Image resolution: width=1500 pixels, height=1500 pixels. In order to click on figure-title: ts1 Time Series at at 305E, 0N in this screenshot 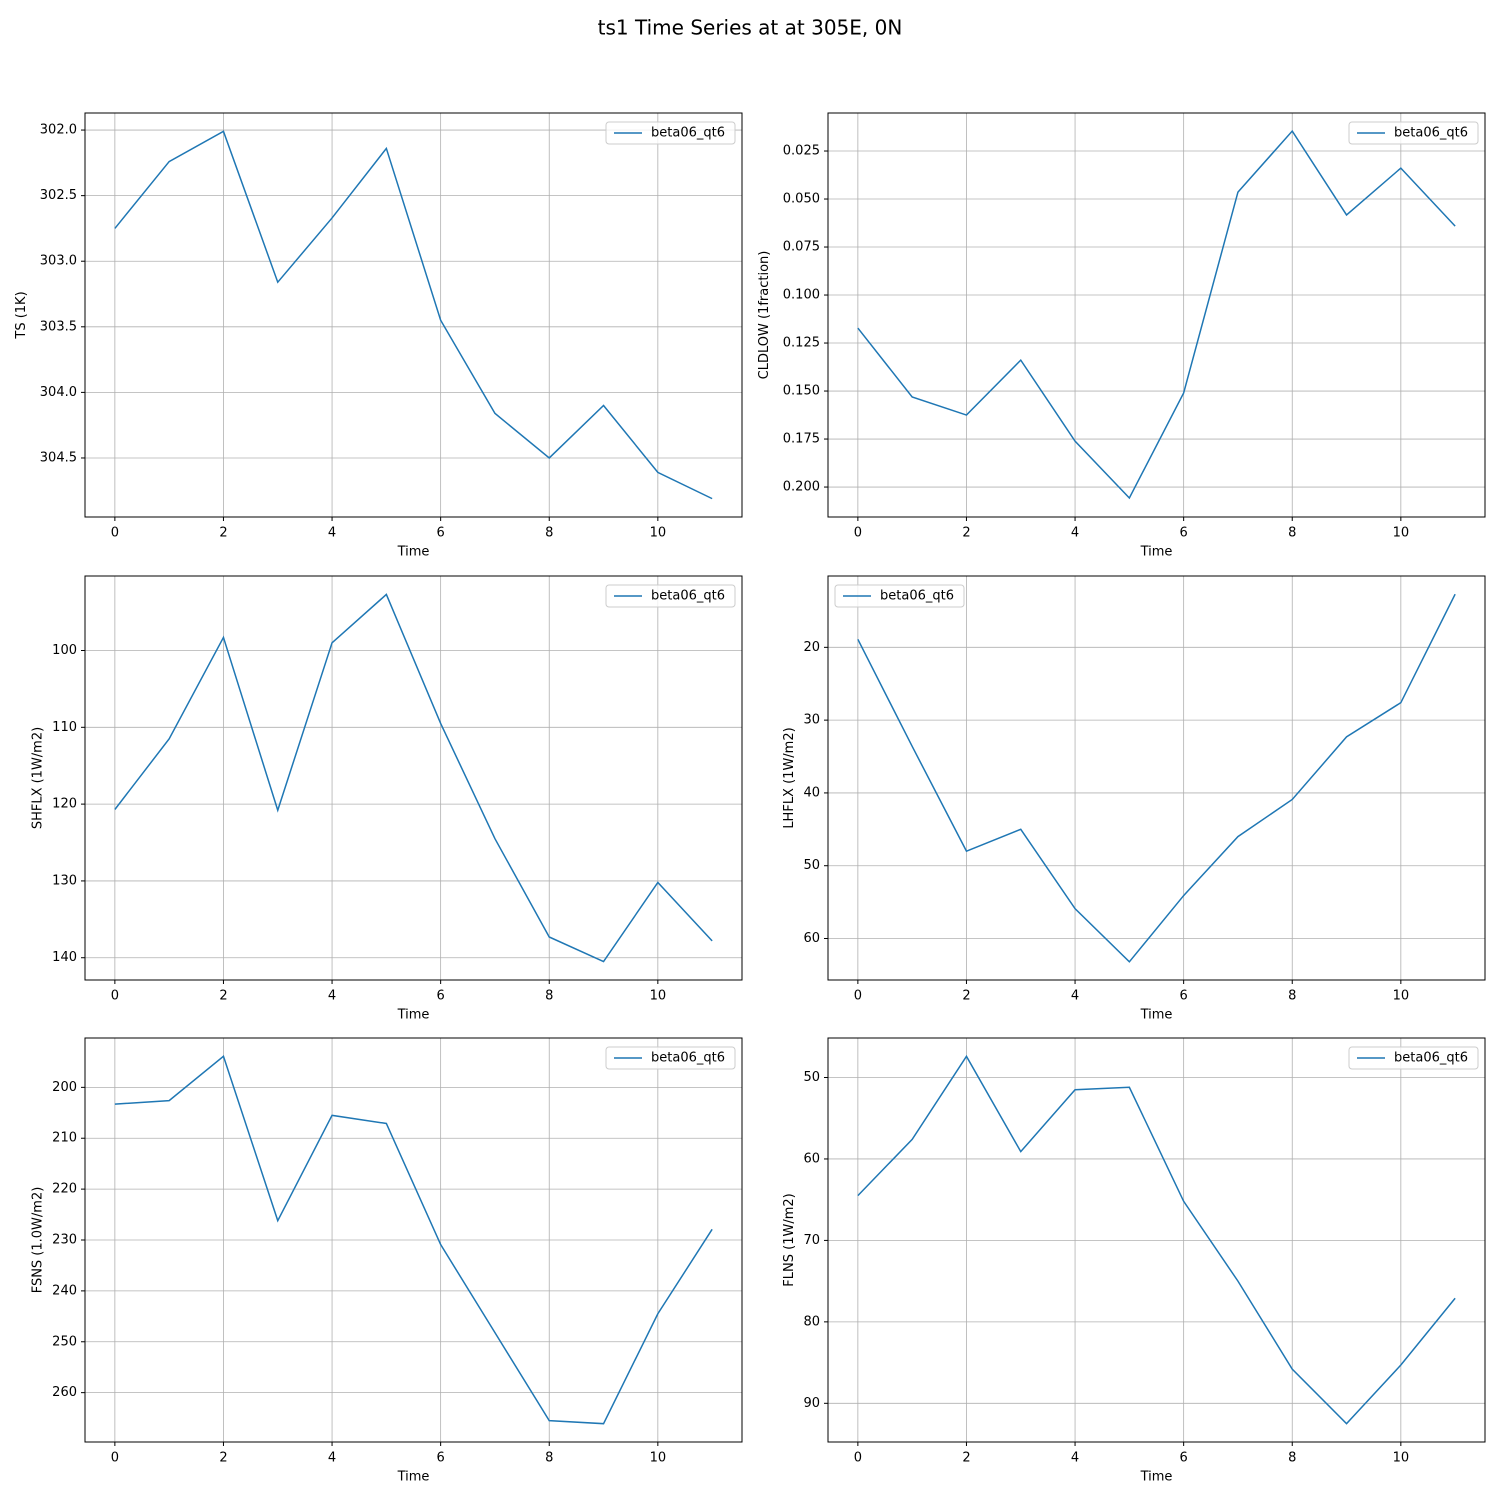, I will do `click(750, 28)`.